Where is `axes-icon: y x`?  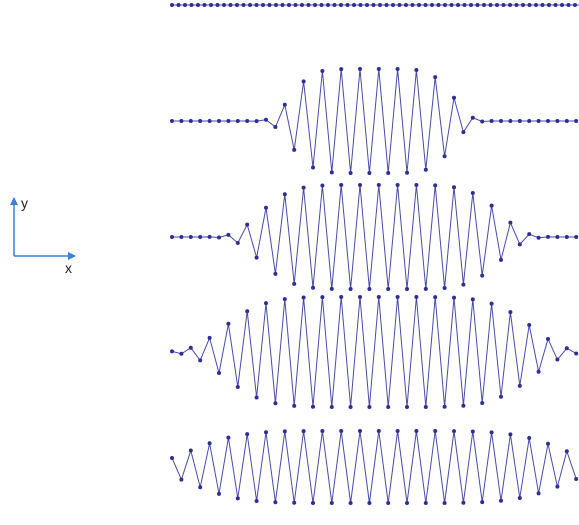
axes-icon: y x is located at coordinates (43, 235).